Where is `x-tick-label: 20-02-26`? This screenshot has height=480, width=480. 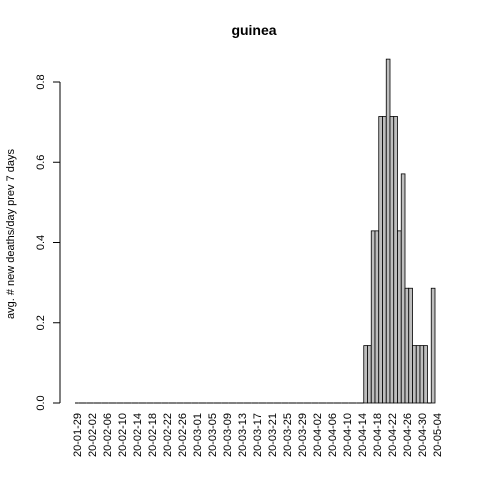 x-tick-label: 20-02-26 is located at coordinates (183, 435).